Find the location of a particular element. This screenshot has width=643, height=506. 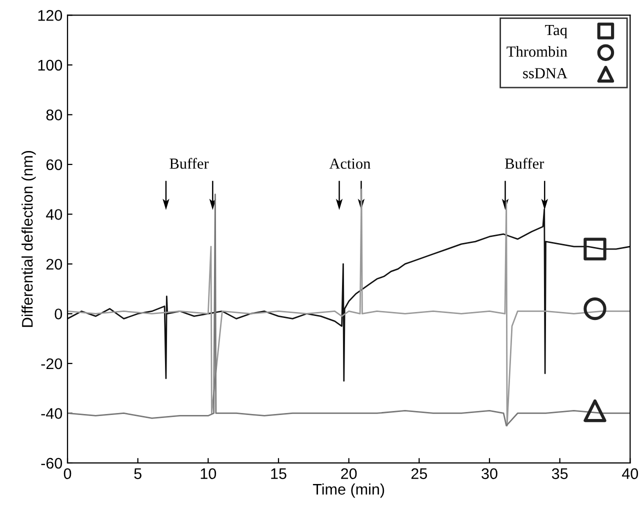

y-tick-label: 40 is located at coordinates (54, 214).